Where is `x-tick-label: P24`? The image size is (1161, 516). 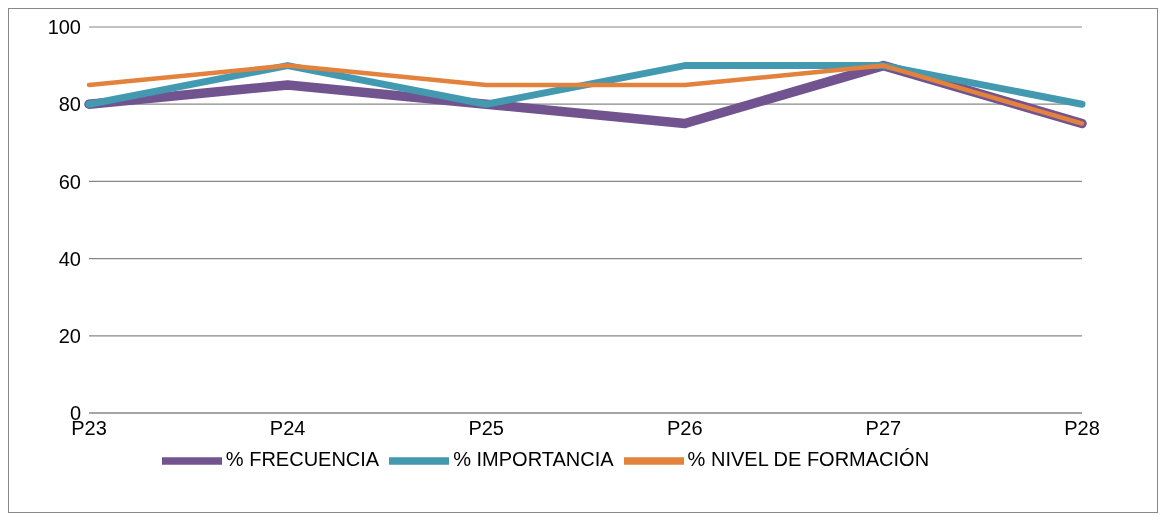 x-tick-label: P24 is located at coordinates (287, 428).